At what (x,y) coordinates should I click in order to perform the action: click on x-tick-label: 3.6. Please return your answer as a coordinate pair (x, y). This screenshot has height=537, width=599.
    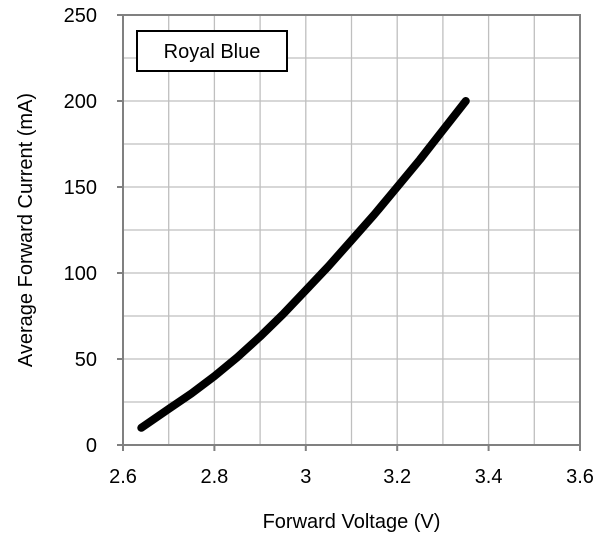
    Looking at the image, I should click on (580, 477).